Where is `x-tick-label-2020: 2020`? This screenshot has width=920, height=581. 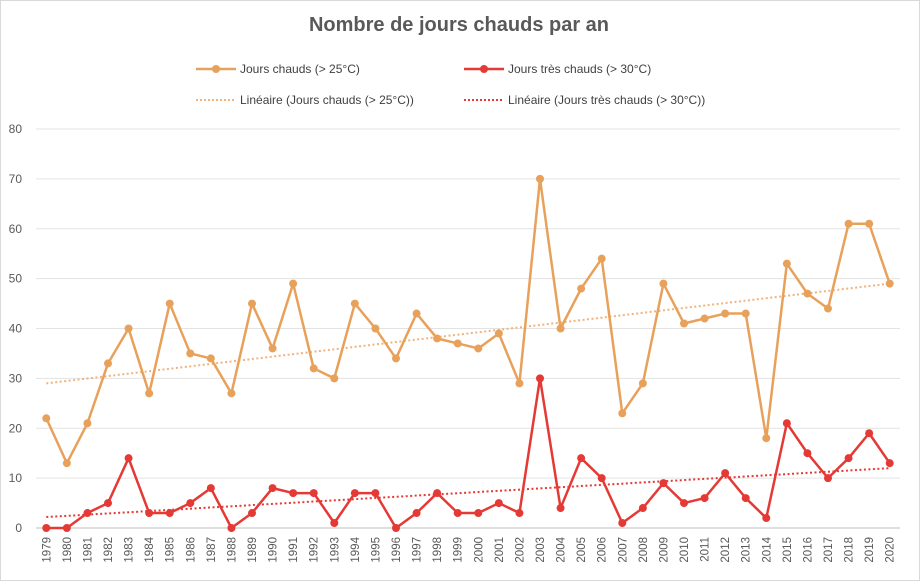 x-tick-label-2020: 2020 is located at coordinates (891, 550).